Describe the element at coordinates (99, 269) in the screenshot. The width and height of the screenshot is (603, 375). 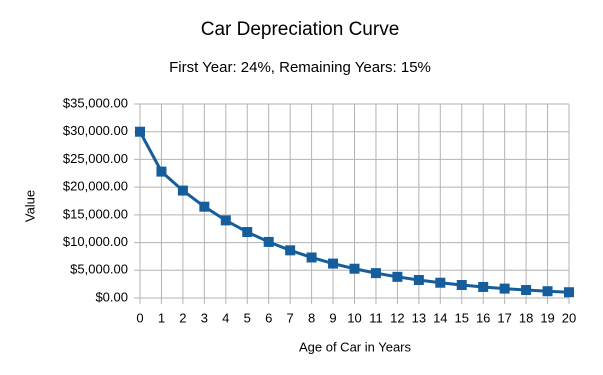
I see `y-tick-label: $5,000.00` at that location.